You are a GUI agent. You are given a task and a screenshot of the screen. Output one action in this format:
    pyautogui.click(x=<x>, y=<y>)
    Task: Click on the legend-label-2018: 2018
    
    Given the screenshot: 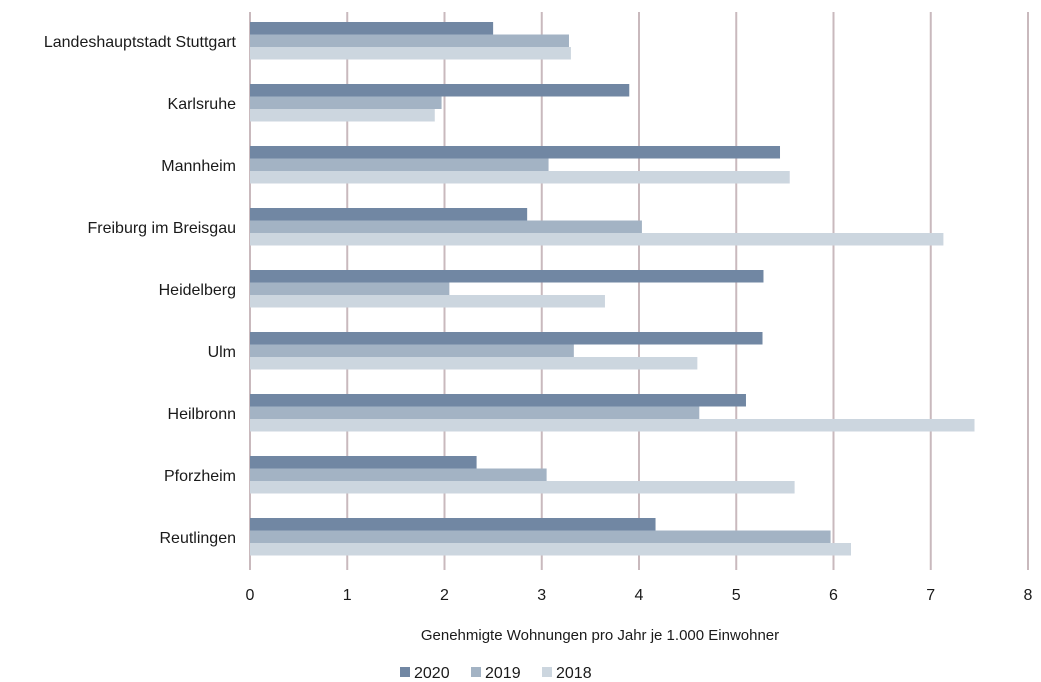 What is the action you would take?
    pyautogui.click(x=574, y=673)
    